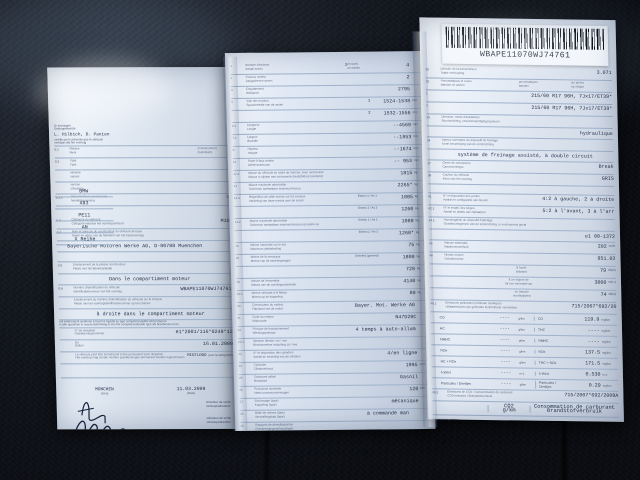 Image resolution: width=640 pixels, height=480 pixels. I want to click on noise-rpm-unit: min-1, so click(612, 281).